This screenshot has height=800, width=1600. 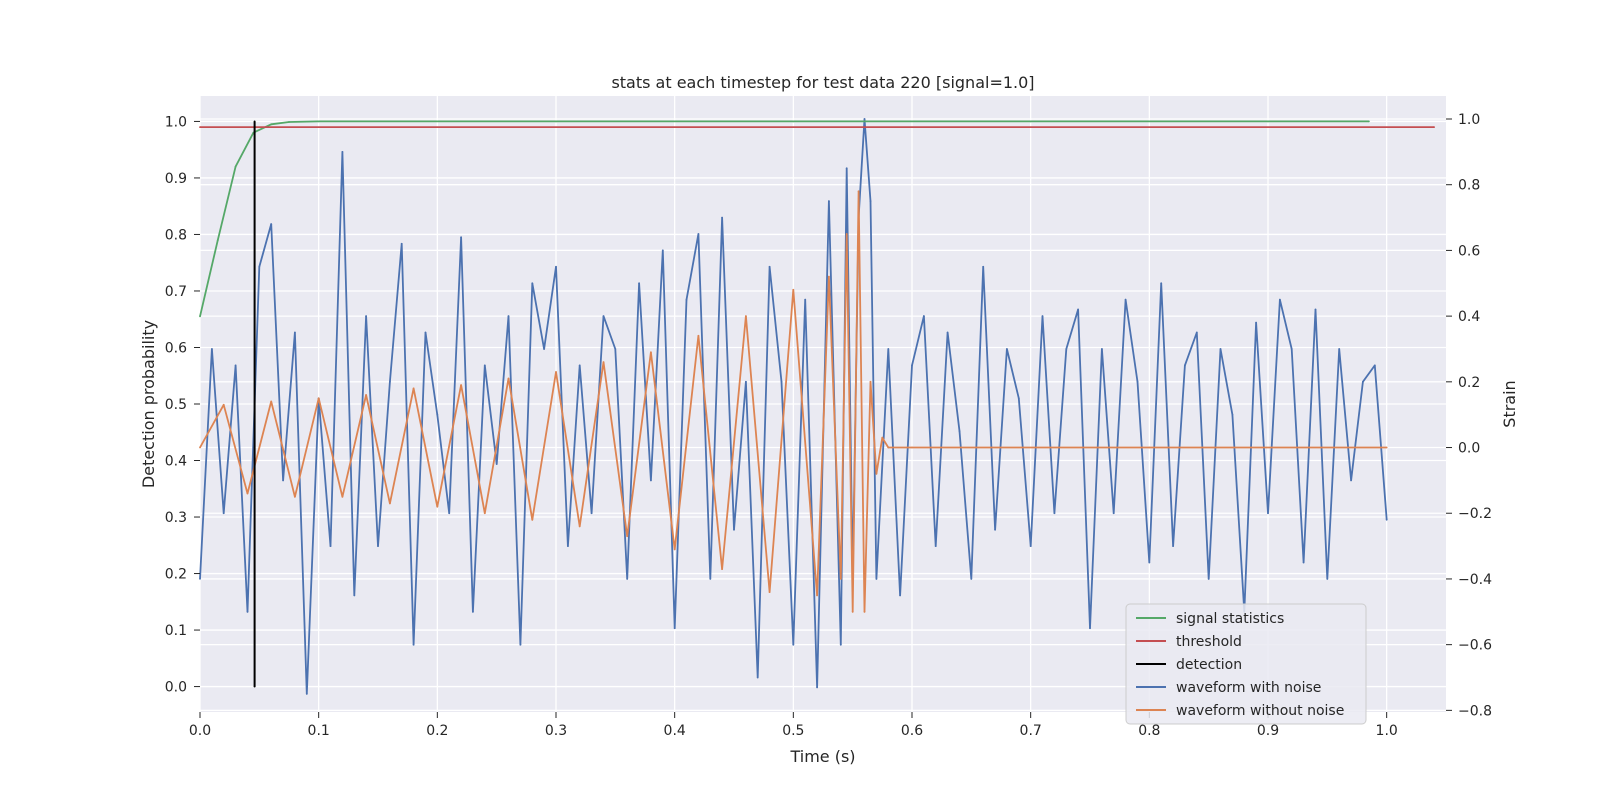 I want to click on legend-box, so click(x=1246, y=664).